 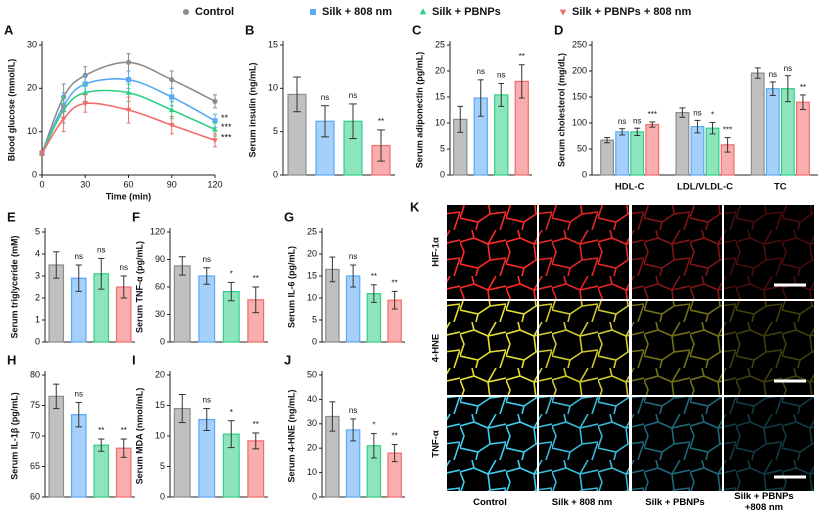 I want to click on row-label: TNF-α, so click(x=436, y=444).